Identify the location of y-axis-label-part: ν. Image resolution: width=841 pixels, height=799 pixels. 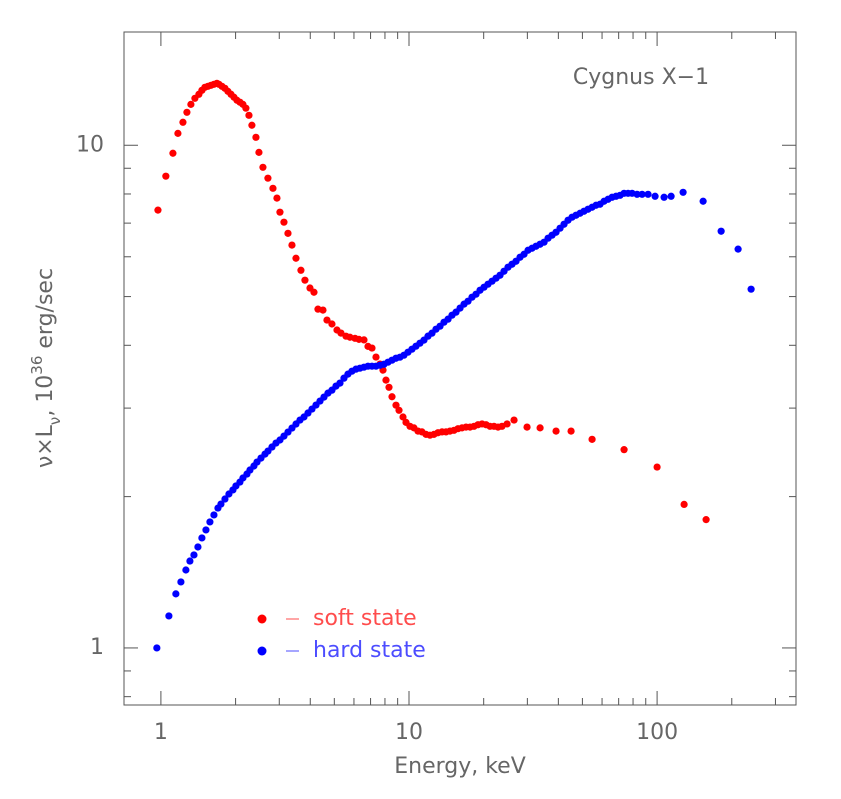
(55, 421).